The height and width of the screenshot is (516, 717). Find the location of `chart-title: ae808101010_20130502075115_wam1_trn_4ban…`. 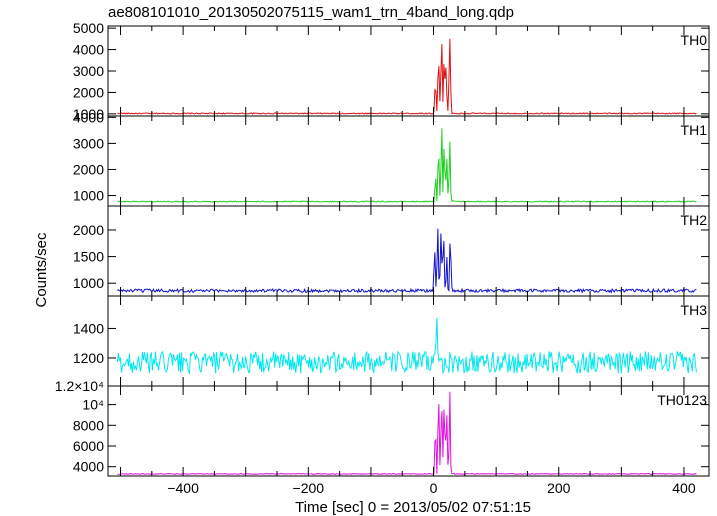

chart-title: ae808101010_20130502075115_wam1_trn_4ban… is located at coordinates (311, 12).